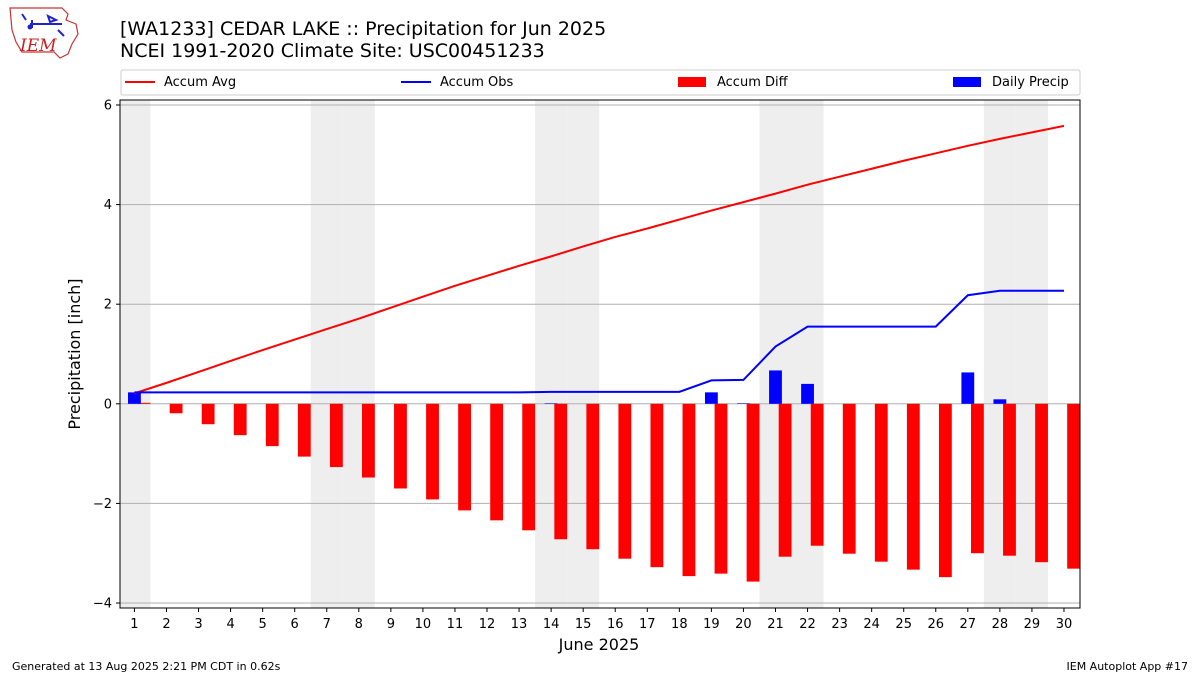 This screenshot has width=1200, height=675. Describe the element at coordinates (30, 27) in the screenshot. I see `station-dot-icon` at that location.